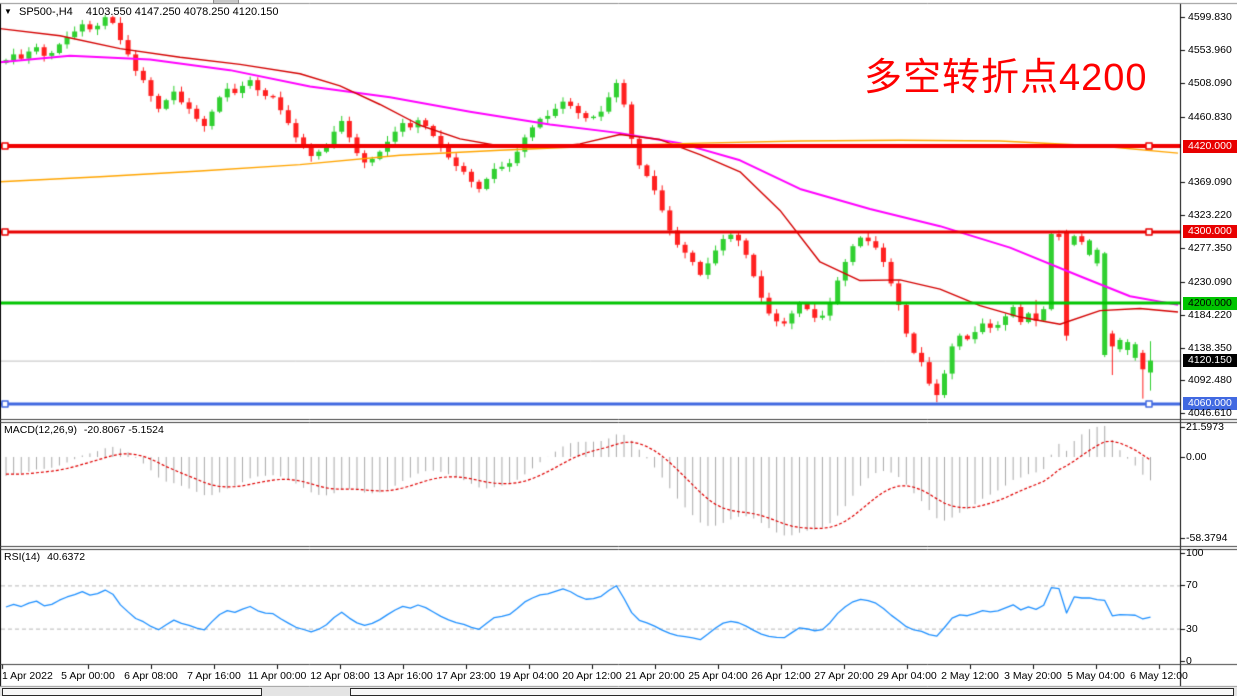 Image resolution: width=1237 pixels, height=696 pixels. Describe the element at coordinates (27, 676) in the screenshot. I see `time-axis-label: 1 Apr 2022` at that location.